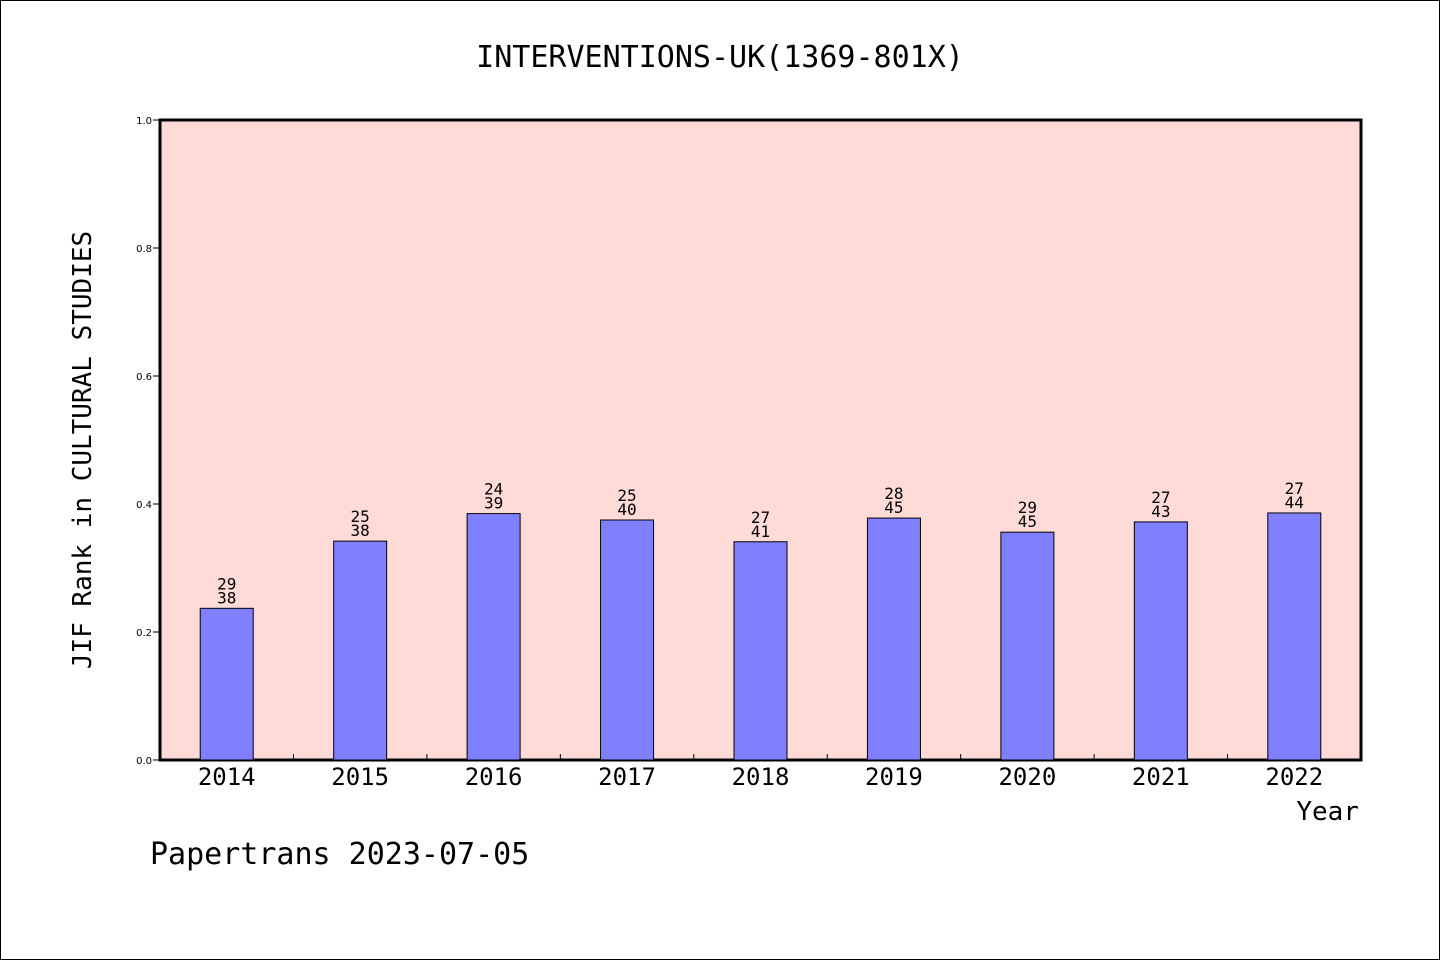  Describe the element at coordinates (1160, 511) in the screenshot. I see `bar-total-label: 43` at that location.